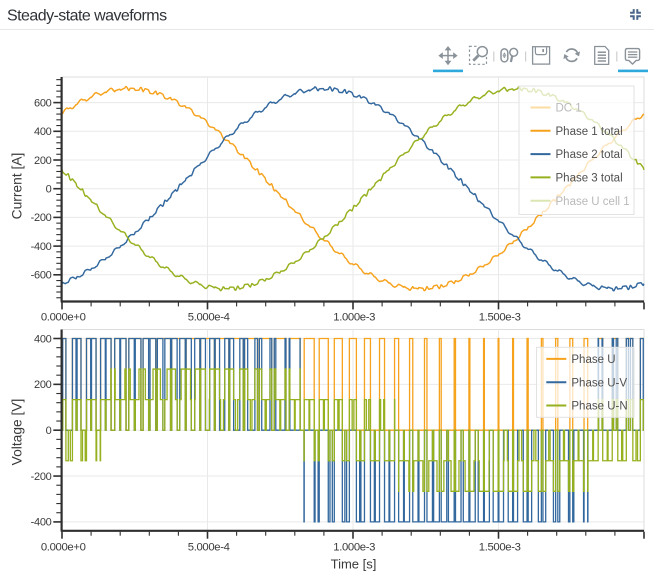 The image size is (654, 584). I want to click on svg-text: Steady-state waveforms, so click(87, 16).